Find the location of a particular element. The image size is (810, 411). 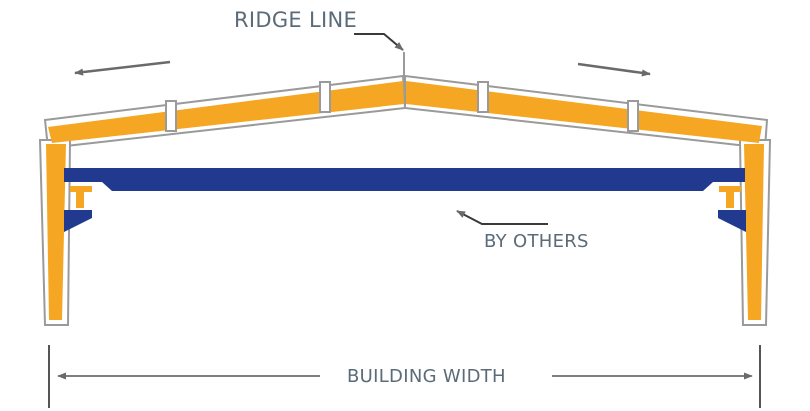

right-rafter is located at coordinates (584, 112).